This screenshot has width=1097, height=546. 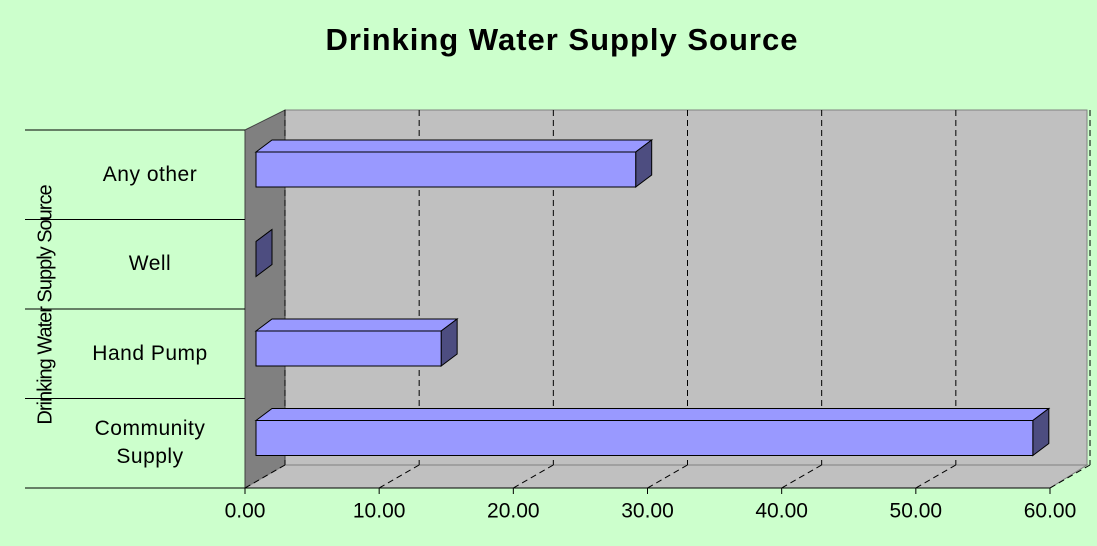 What do you see at coordinates (781, 511) in the screenshot?
I see `x-tick-label: 40.00` at bounding box center [781, 511].